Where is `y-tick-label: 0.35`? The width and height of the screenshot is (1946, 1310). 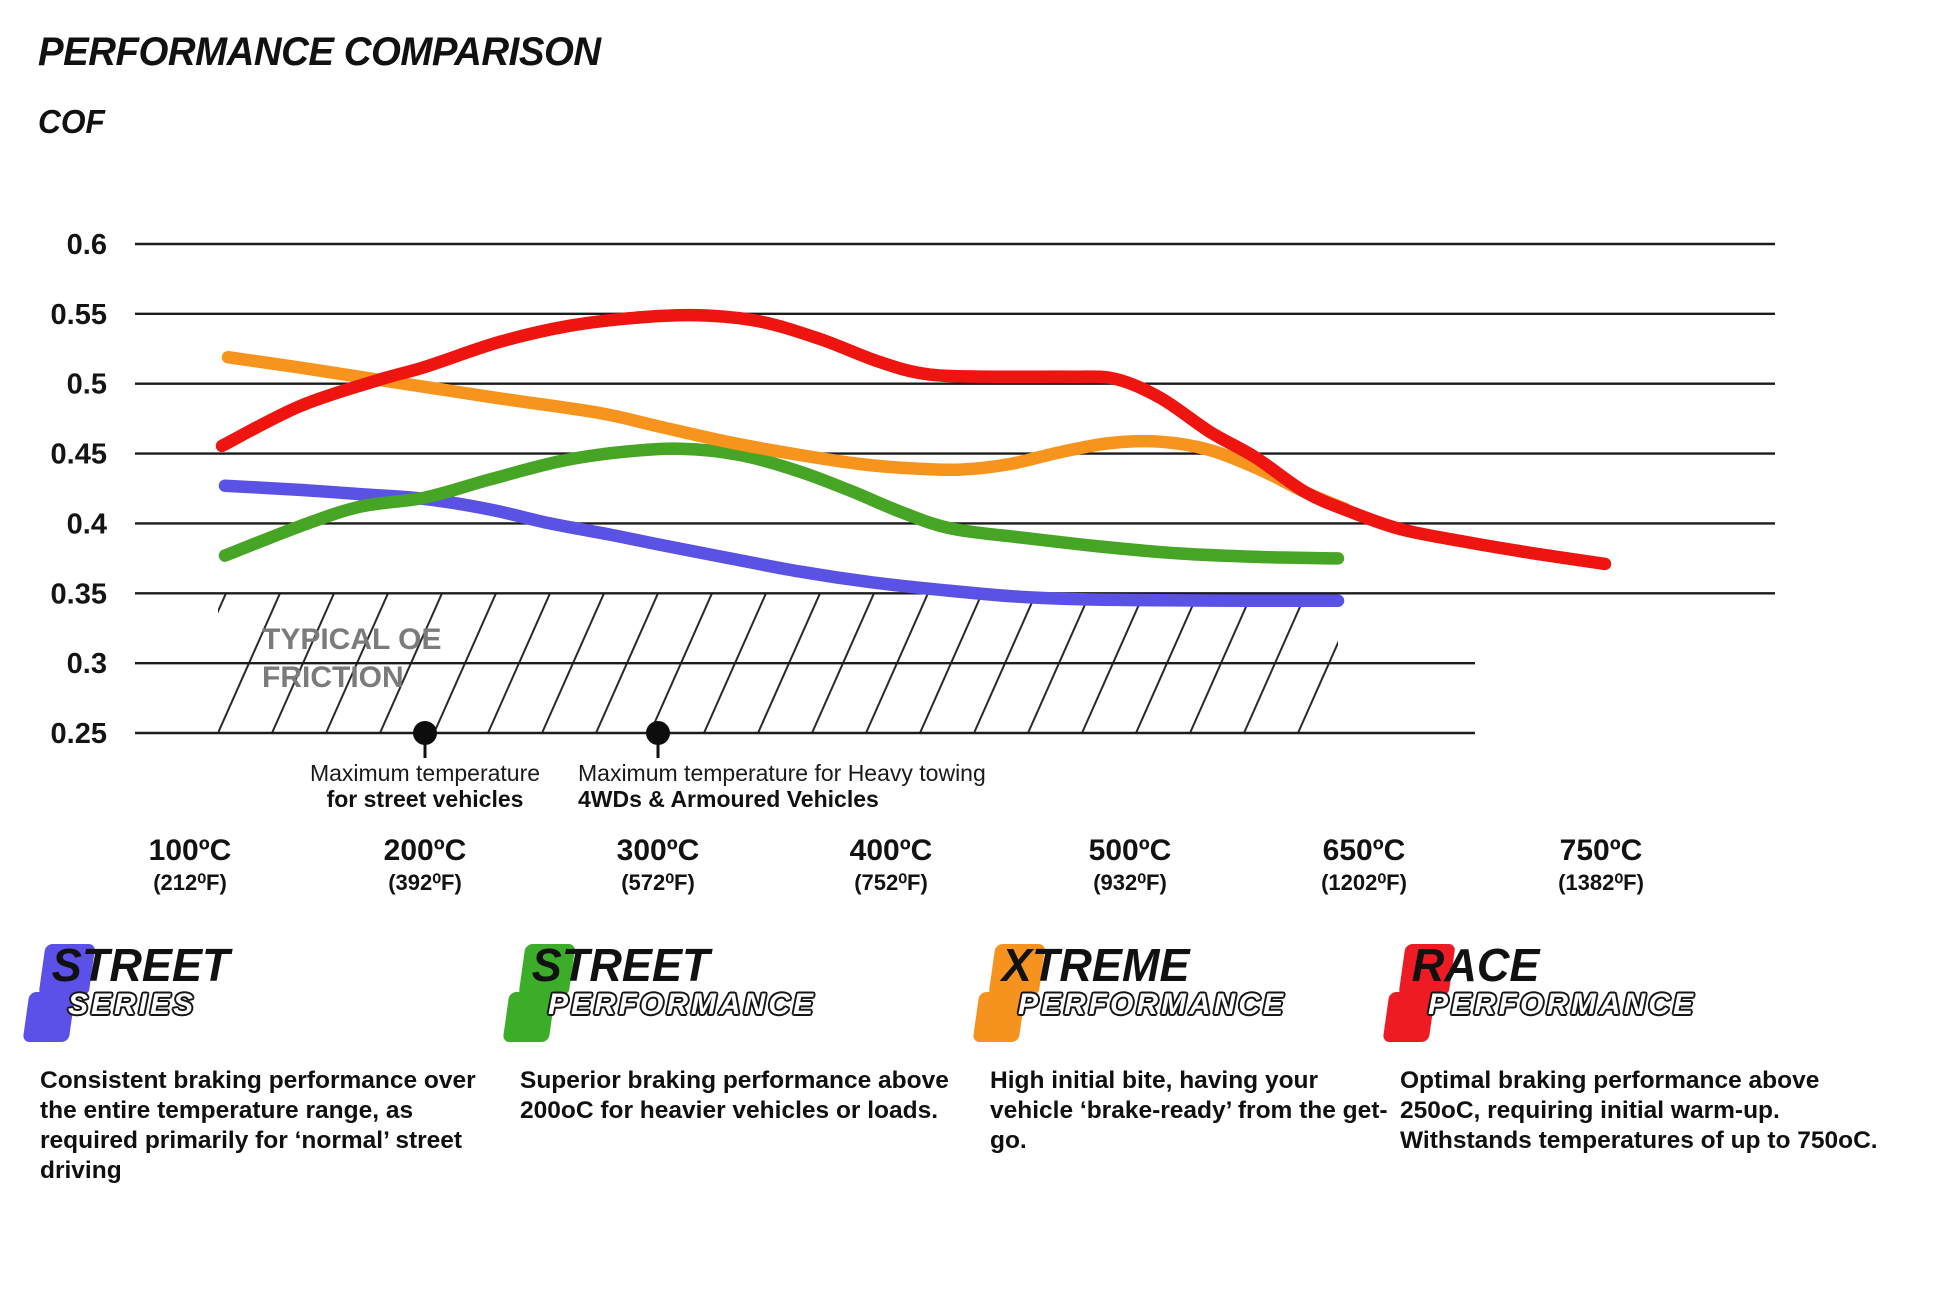
y-tick-label: 0.35 is located at coordinates (79, 594).